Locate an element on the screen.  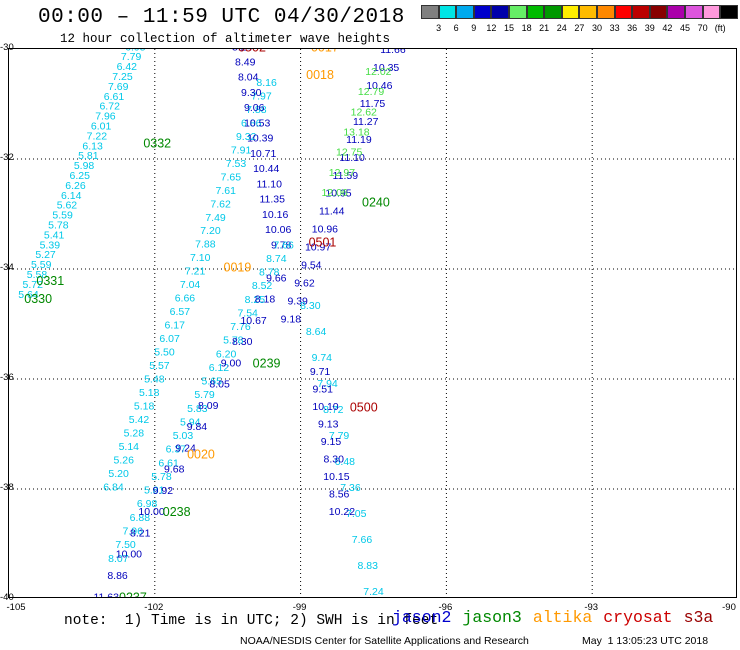
latitude-label: -38 is located at coordinates (7, 487).